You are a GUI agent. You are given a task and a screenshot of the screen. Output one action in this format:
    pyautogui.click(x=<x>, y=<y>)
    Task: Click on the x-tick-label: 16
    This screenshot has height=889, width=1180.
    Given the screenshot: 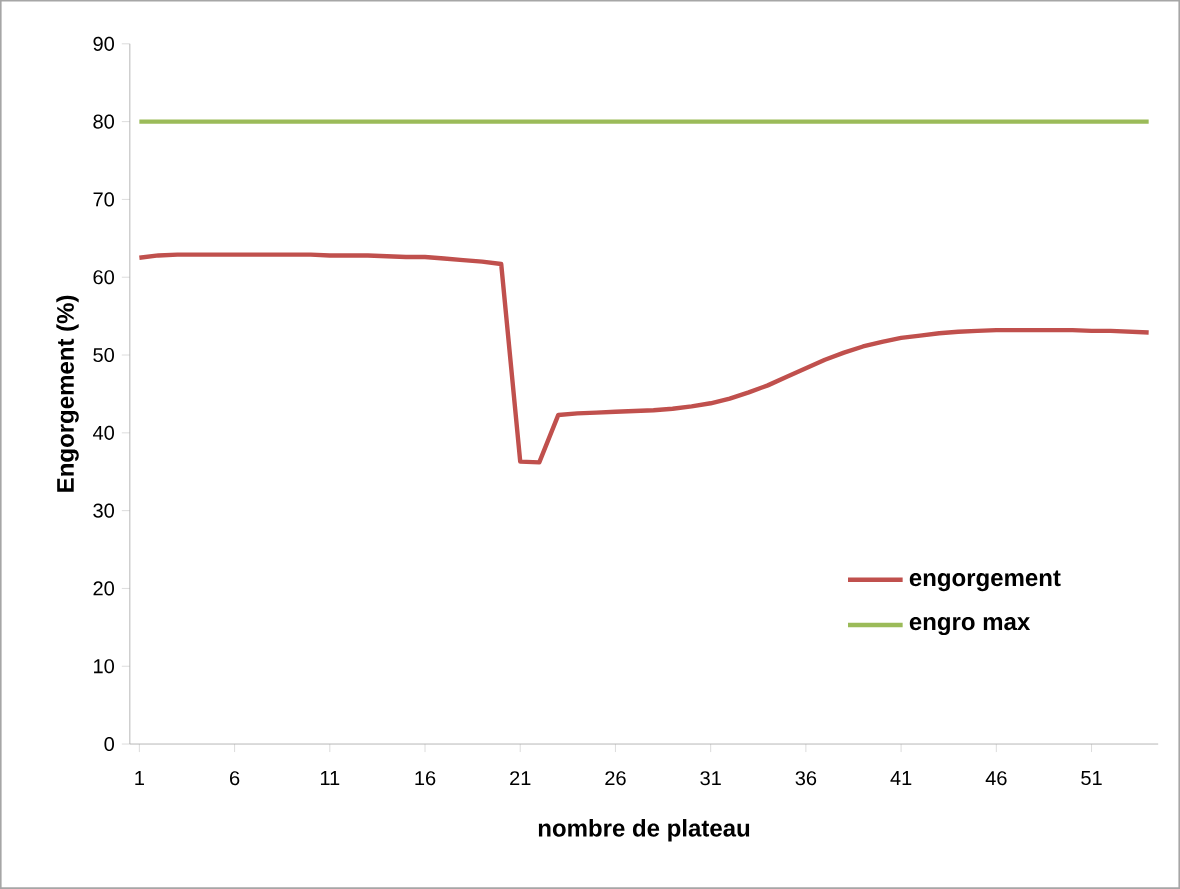 What is the action you would take?
    pyautogui.click(x=425, y=778)
    